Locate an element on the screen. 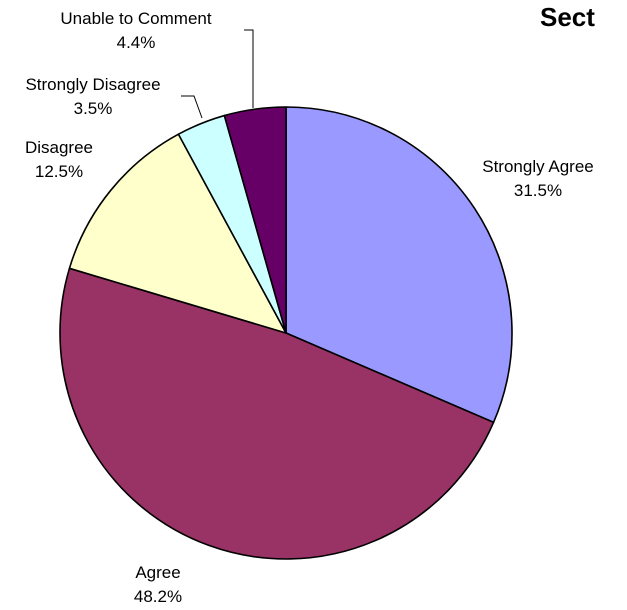  slice-value-agree: 48.2% is located at coordinates (158, 596).